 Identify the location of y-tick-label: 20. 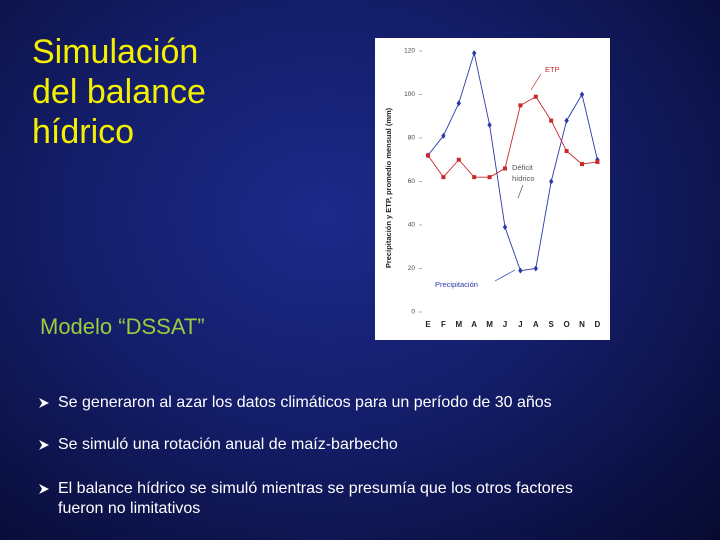
(412, 268).